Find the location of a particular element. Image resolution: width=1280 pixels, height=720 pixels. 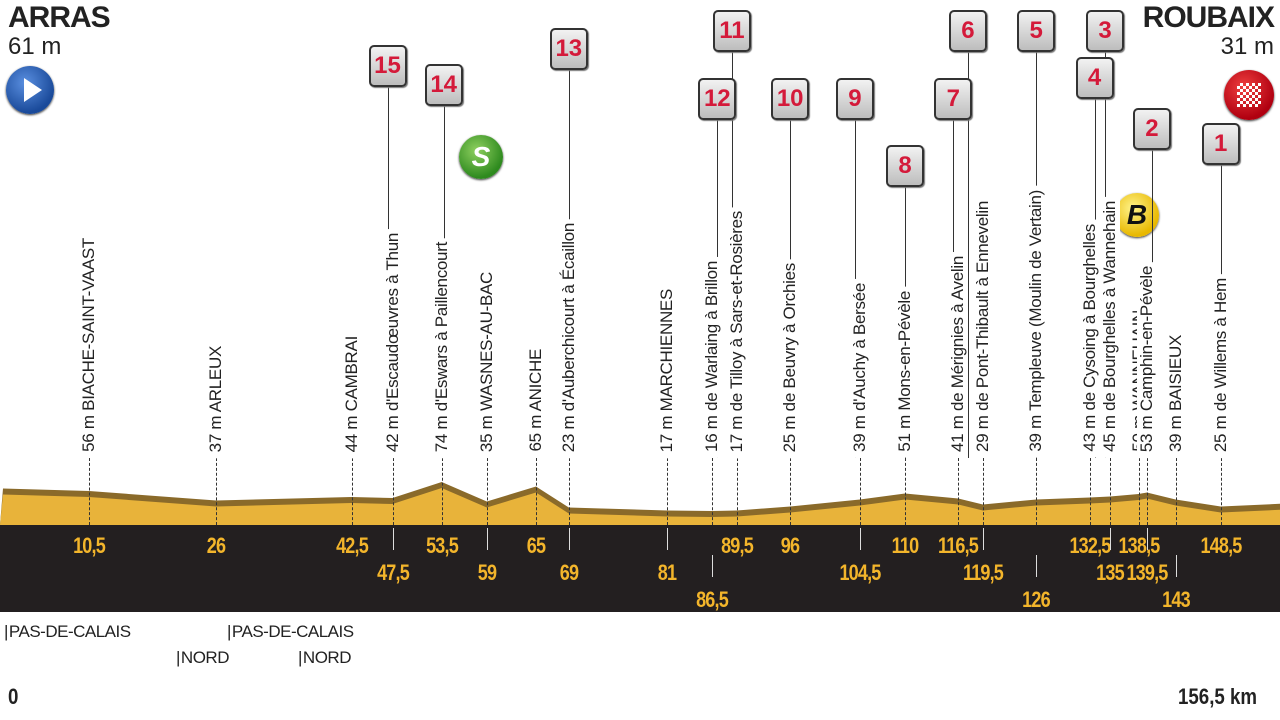

cobble-sector-6: 6 is located at coordinates (967, 31).